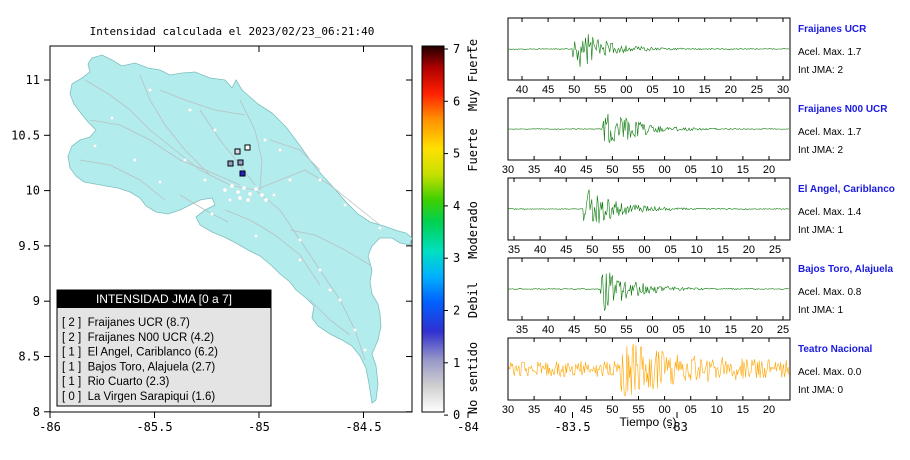 The width and height of the screenshot is (910, 460). I want to click on colorbar-tick-label: 4, so click(456, 206).